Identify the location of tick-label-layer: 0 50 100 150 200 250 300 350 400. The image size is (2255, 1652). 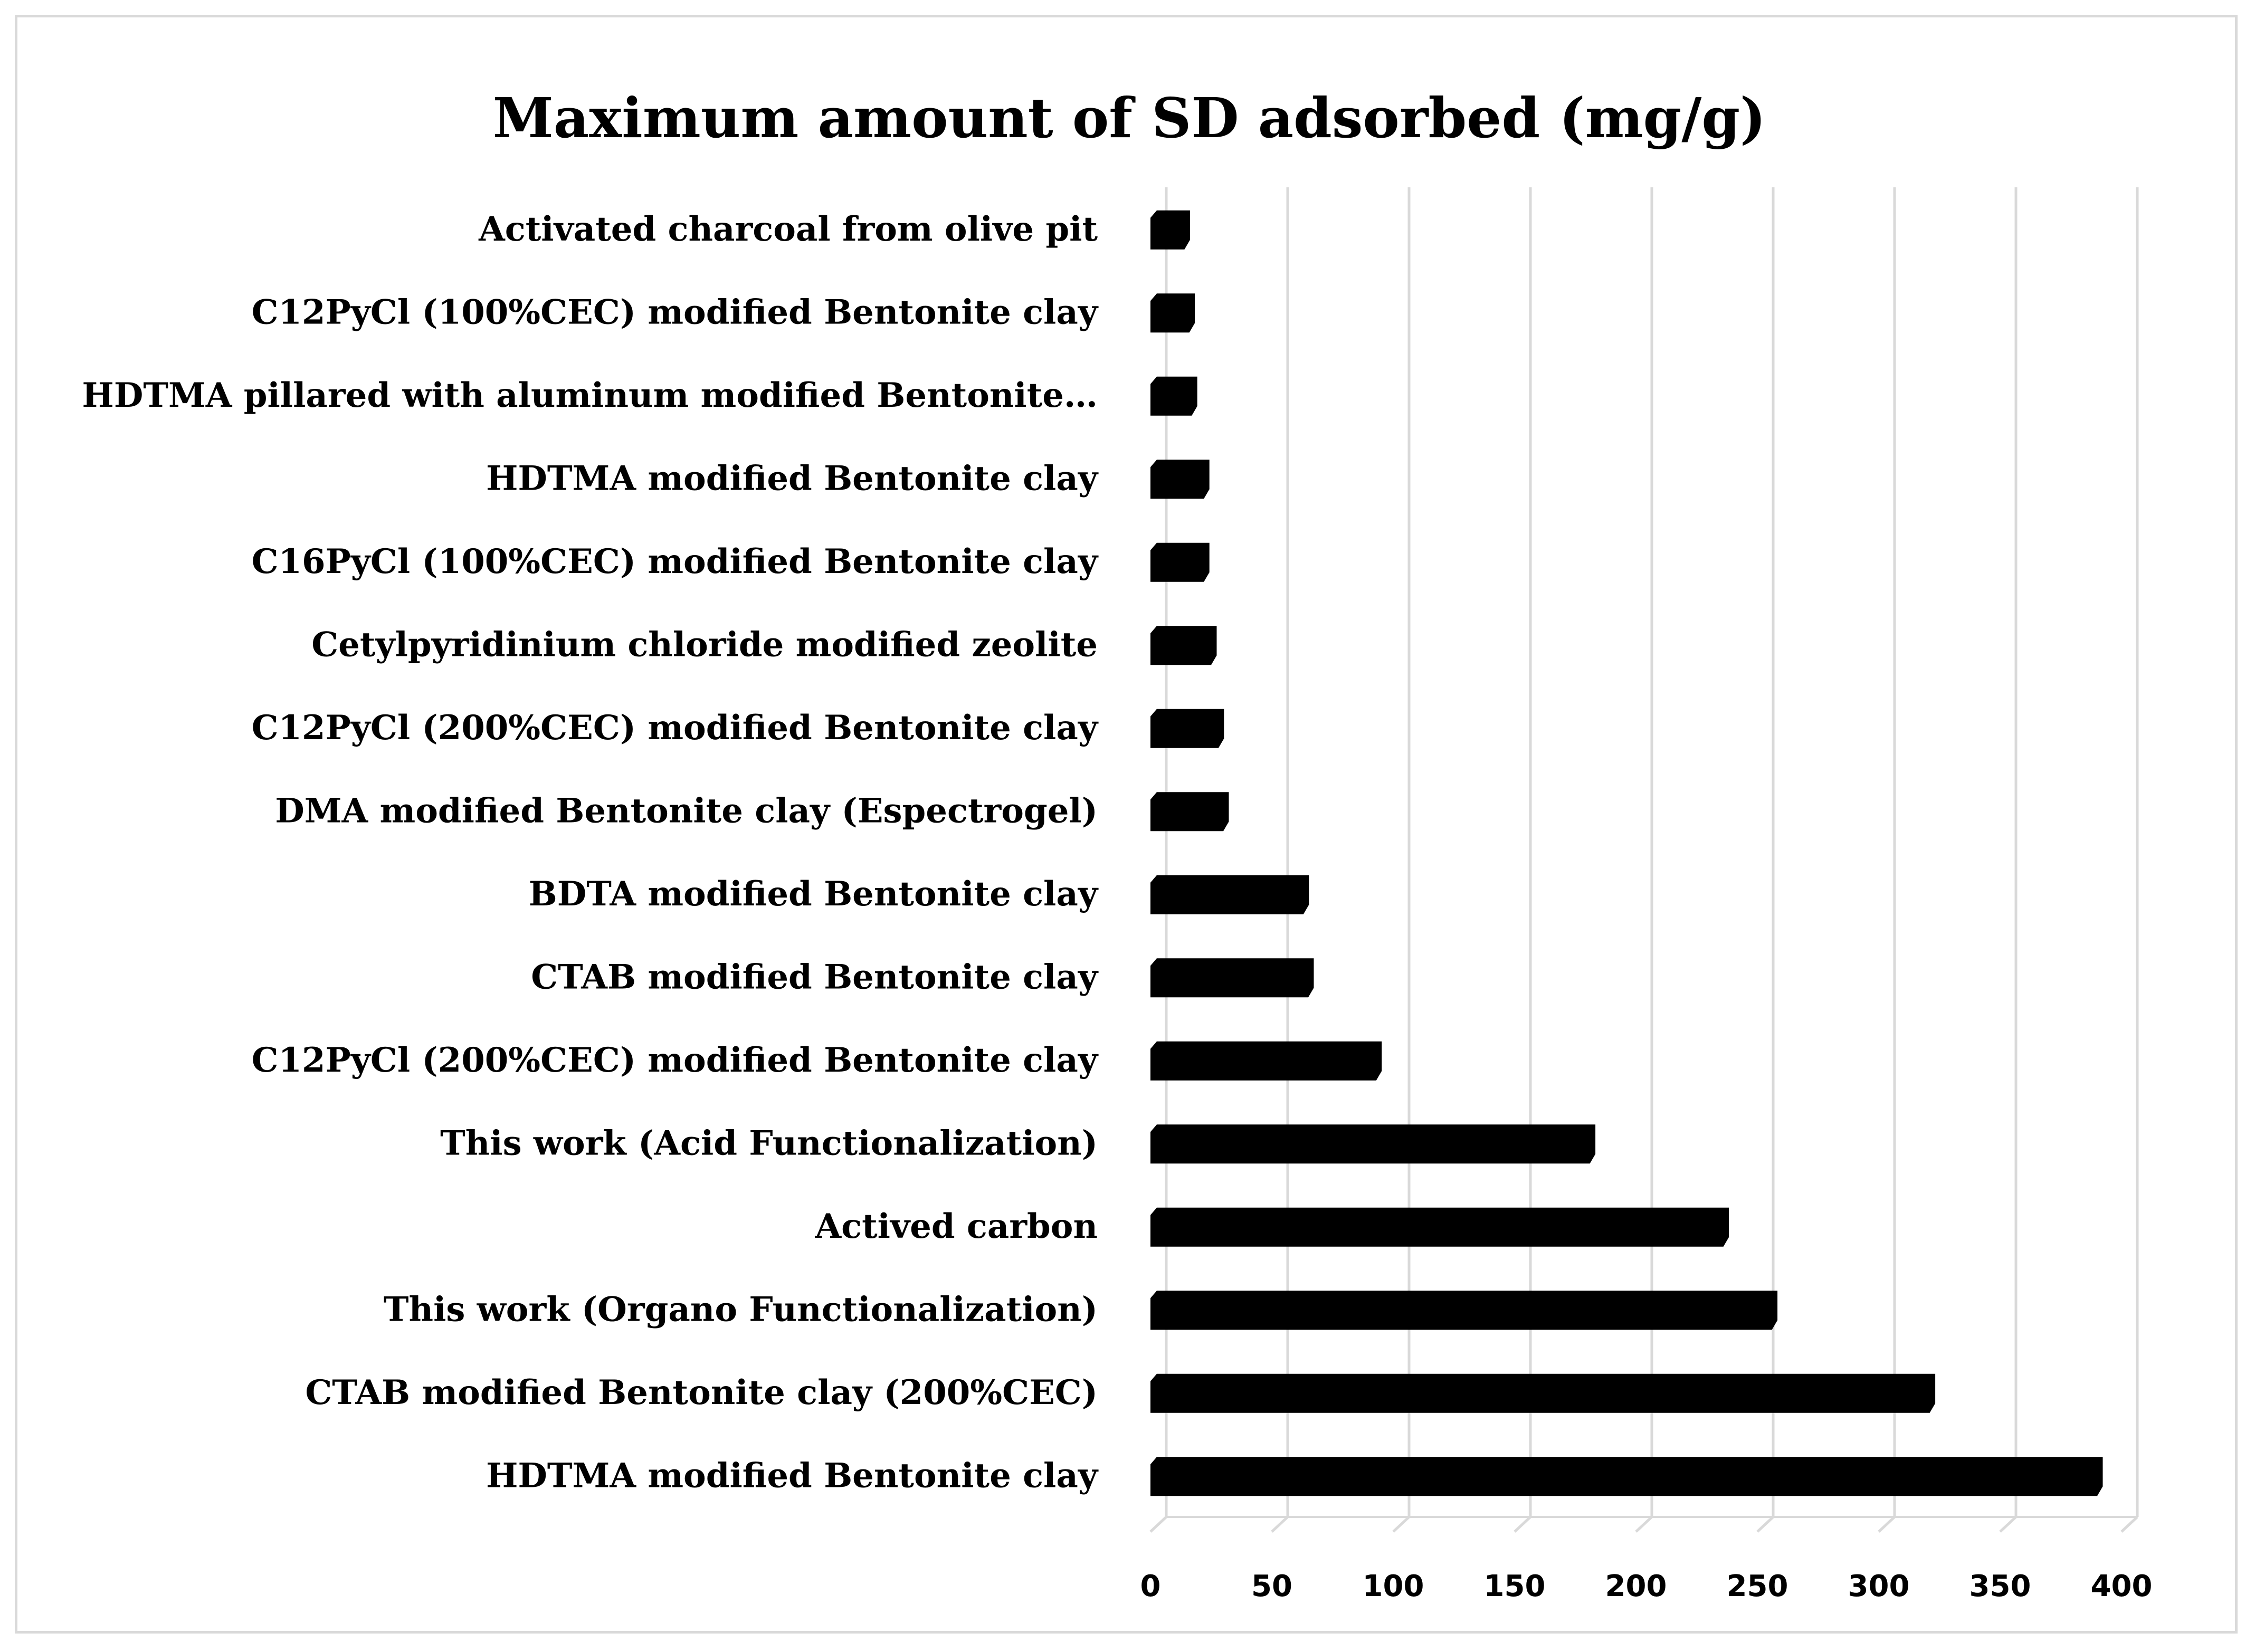
(1646, 1586).